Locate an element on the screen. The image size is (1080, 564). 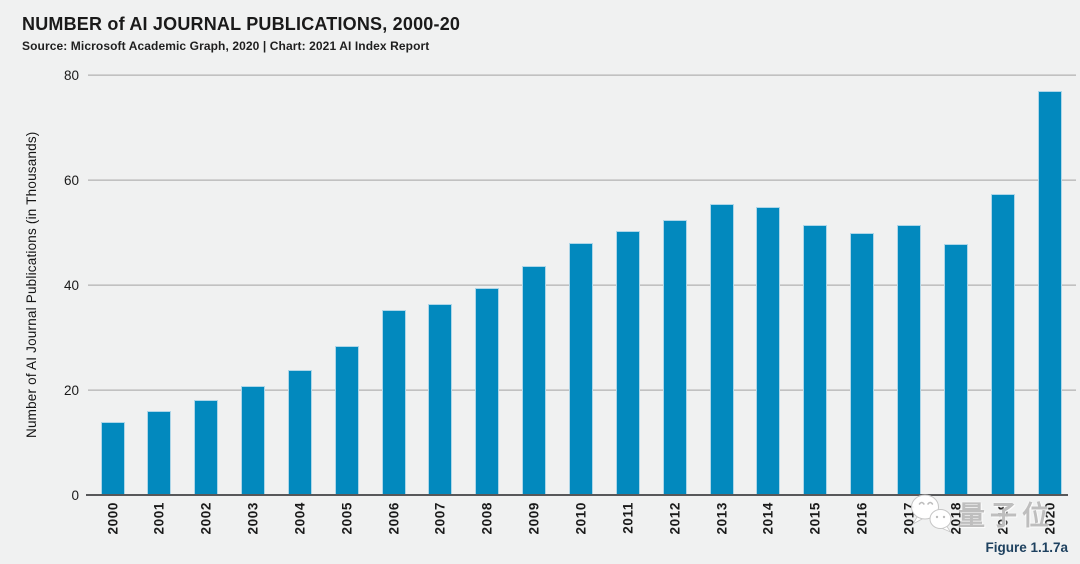
x-tick-label: 2015 is located at coordinates (815, 518).